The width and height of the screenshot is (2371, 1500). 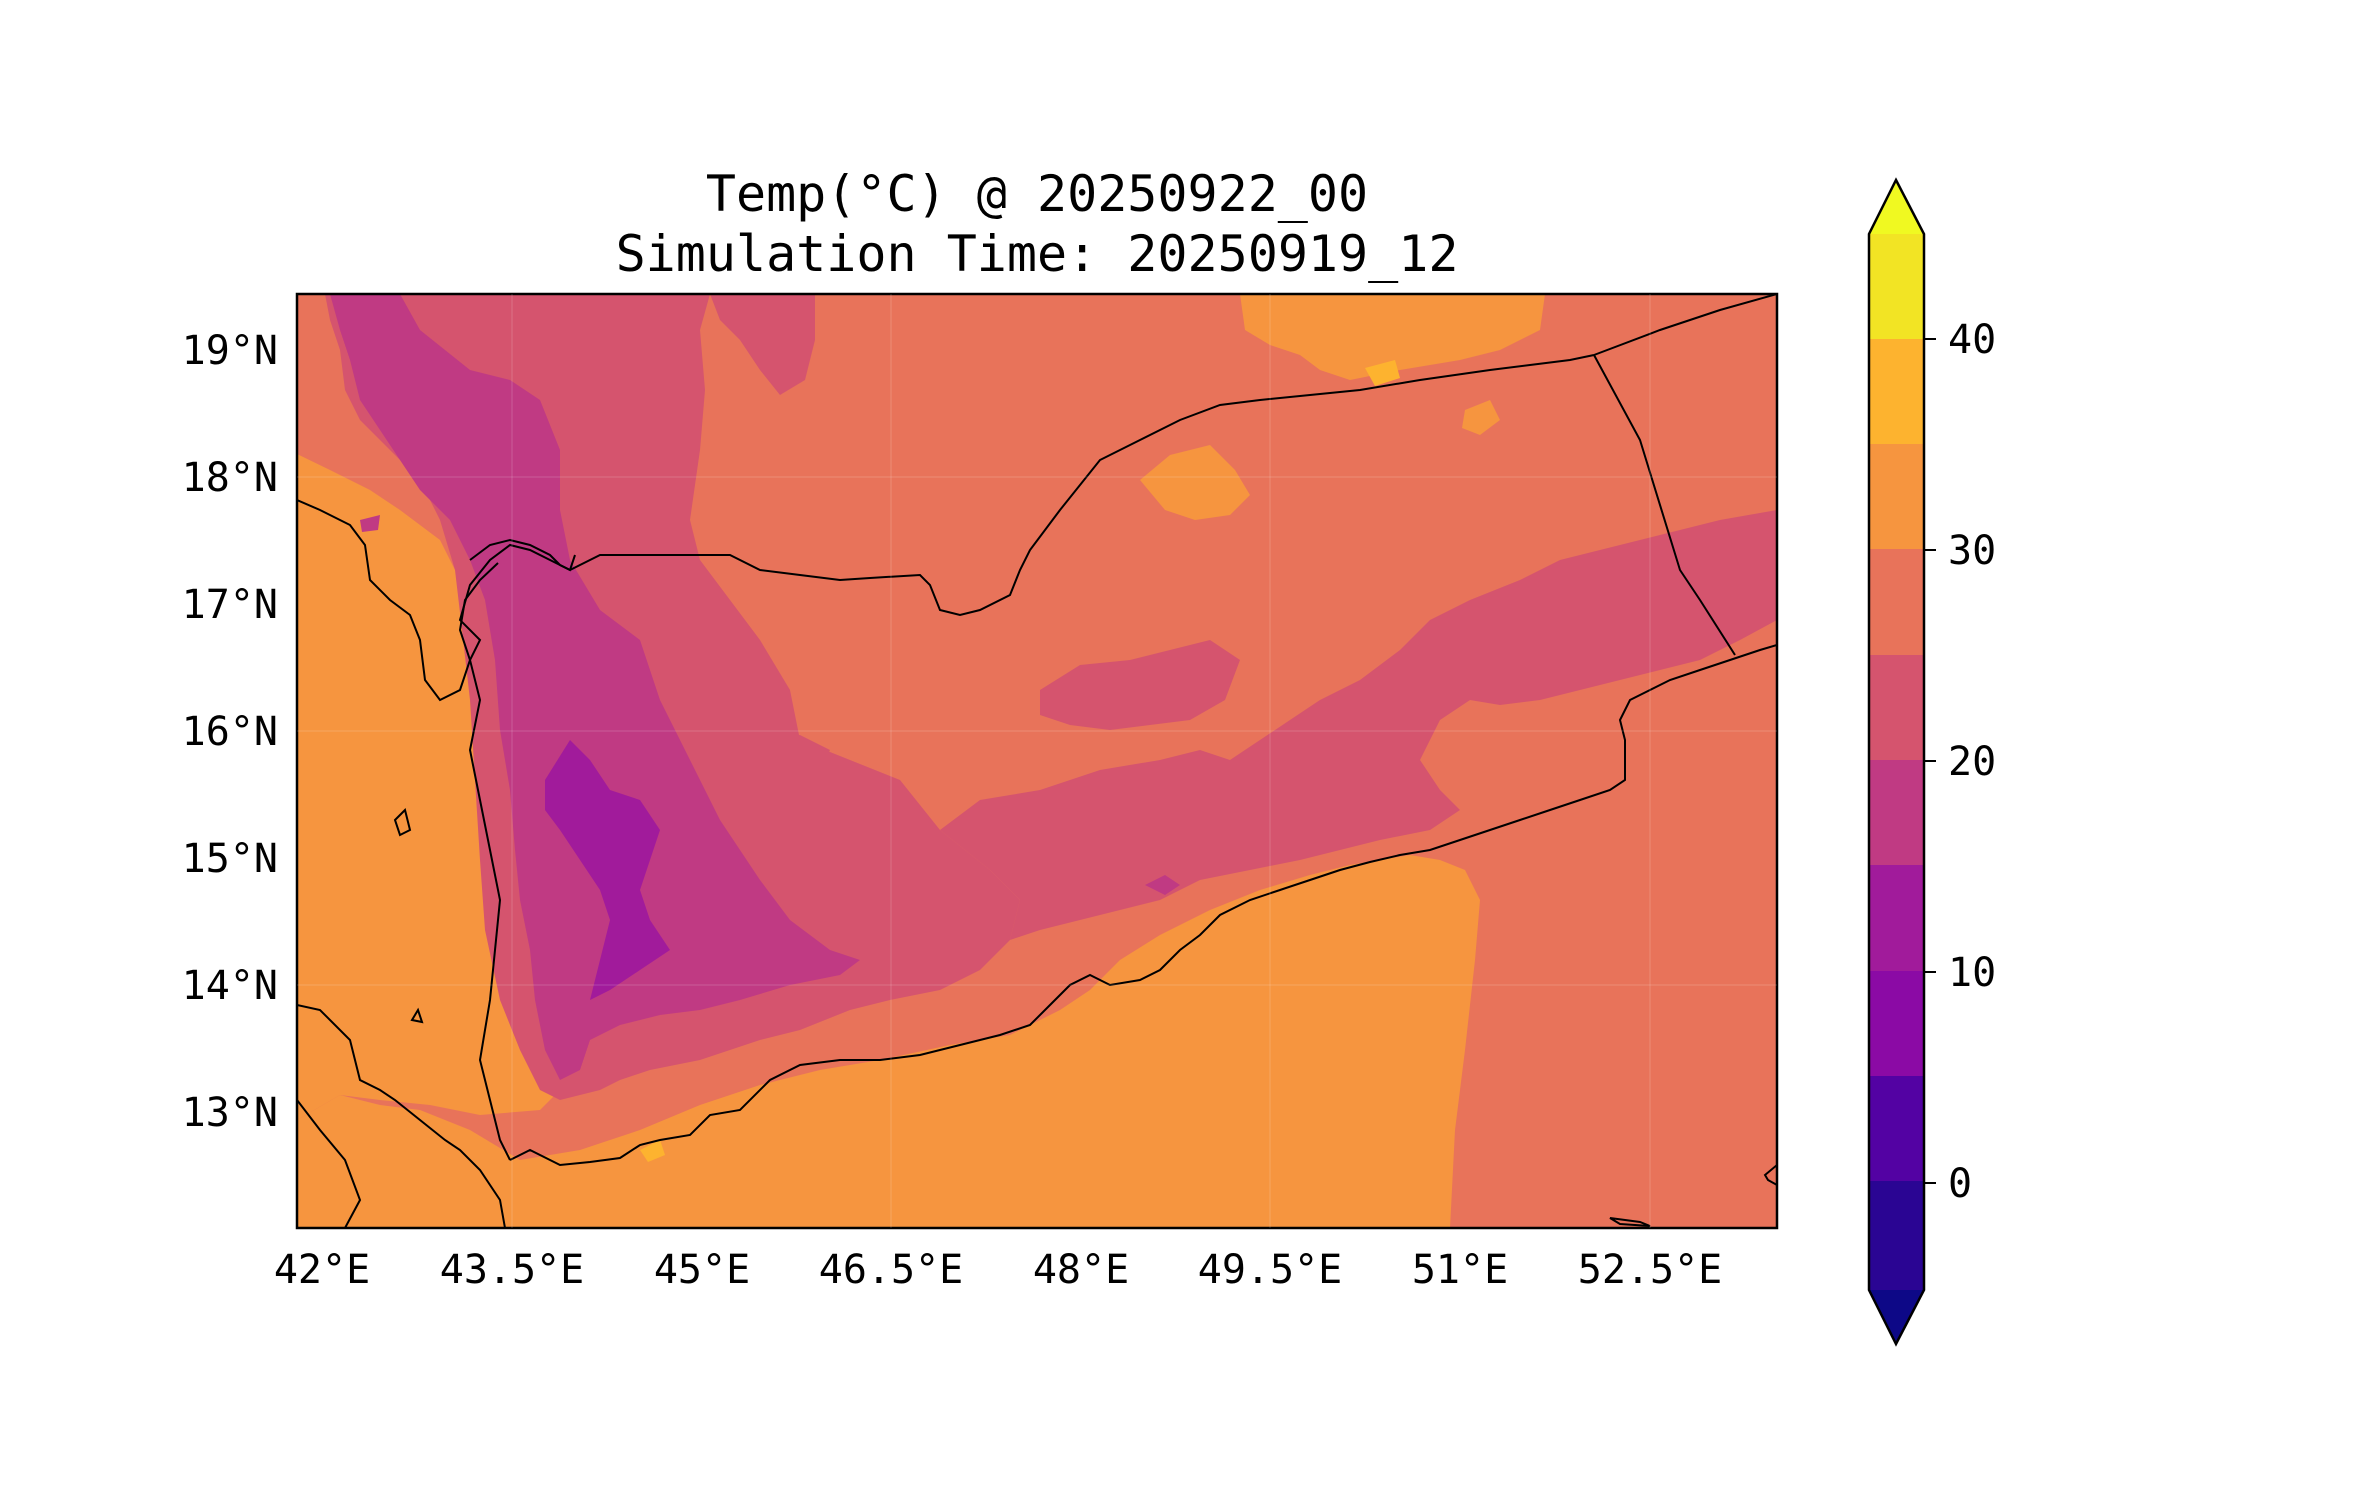 I want to click on x-tick-label: 42°E, so click(x=322, y=1270).